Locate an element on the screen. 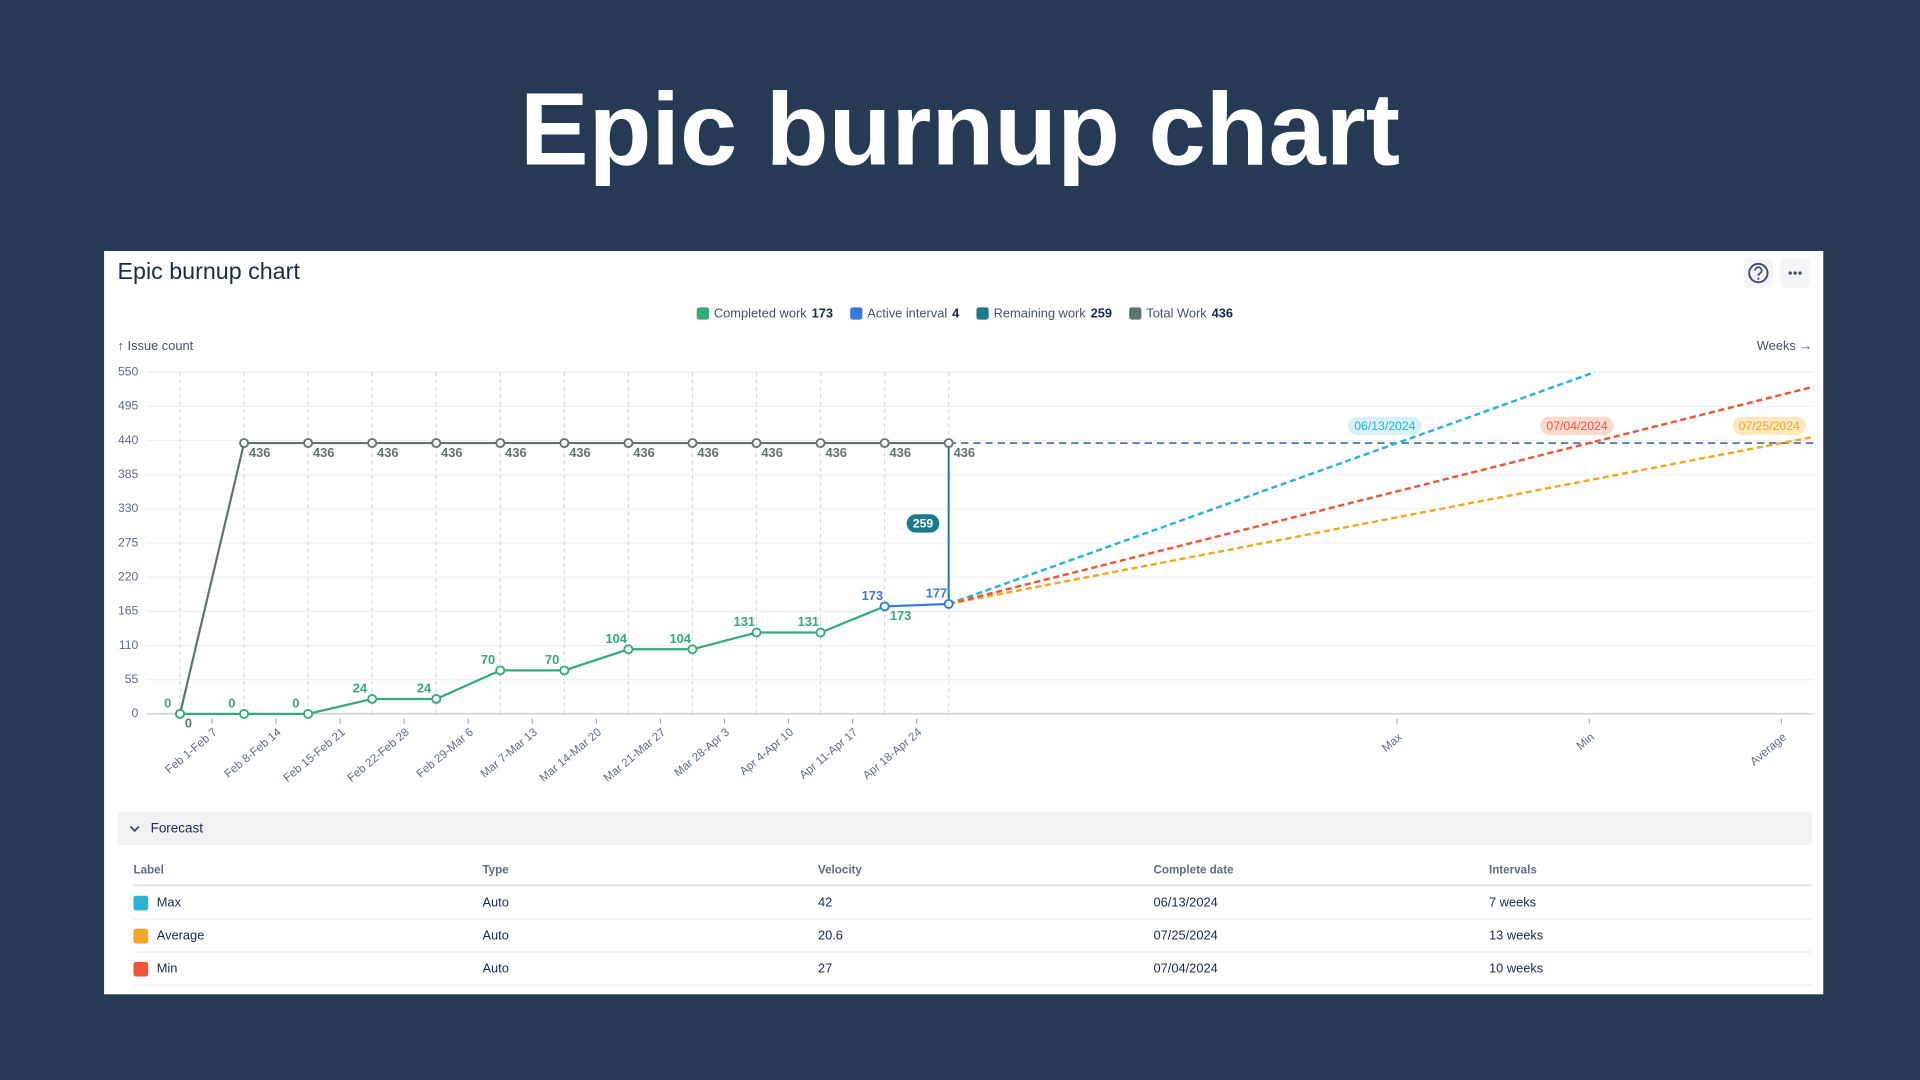 The image size is (1920, 1080). remaining-label-bg is located at coordinates (923, 523).